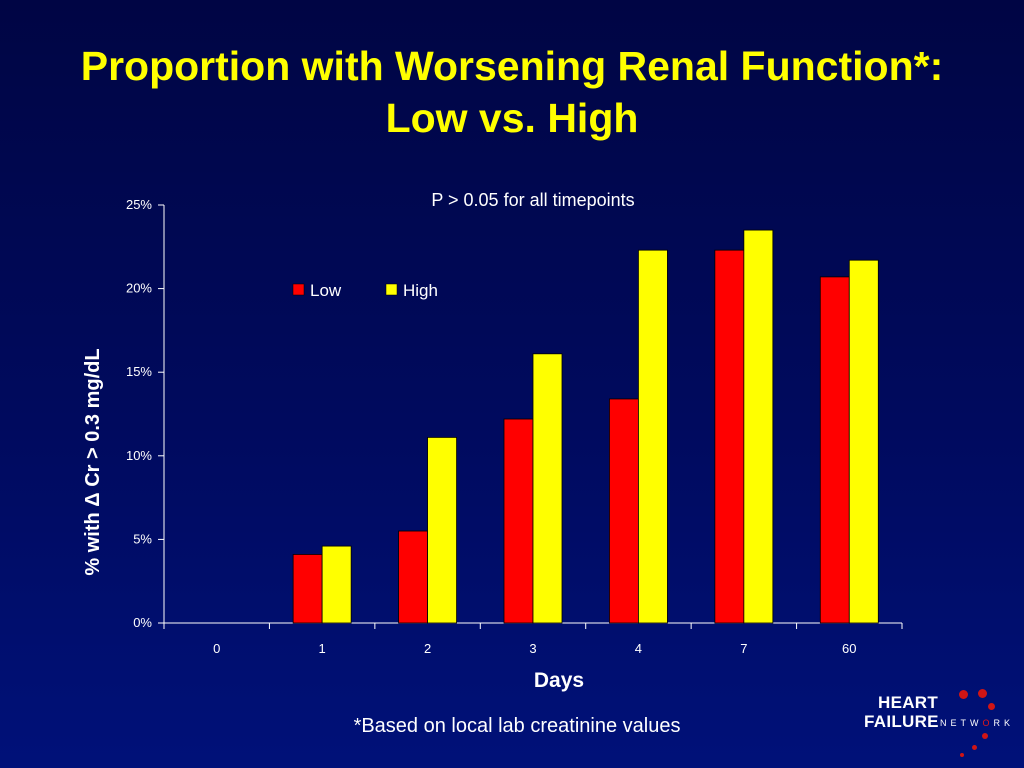  What do you see at coordinates (743, 648) in the screenshot?
I see `x-tick-label: 7` at bounding box center [743, 648].